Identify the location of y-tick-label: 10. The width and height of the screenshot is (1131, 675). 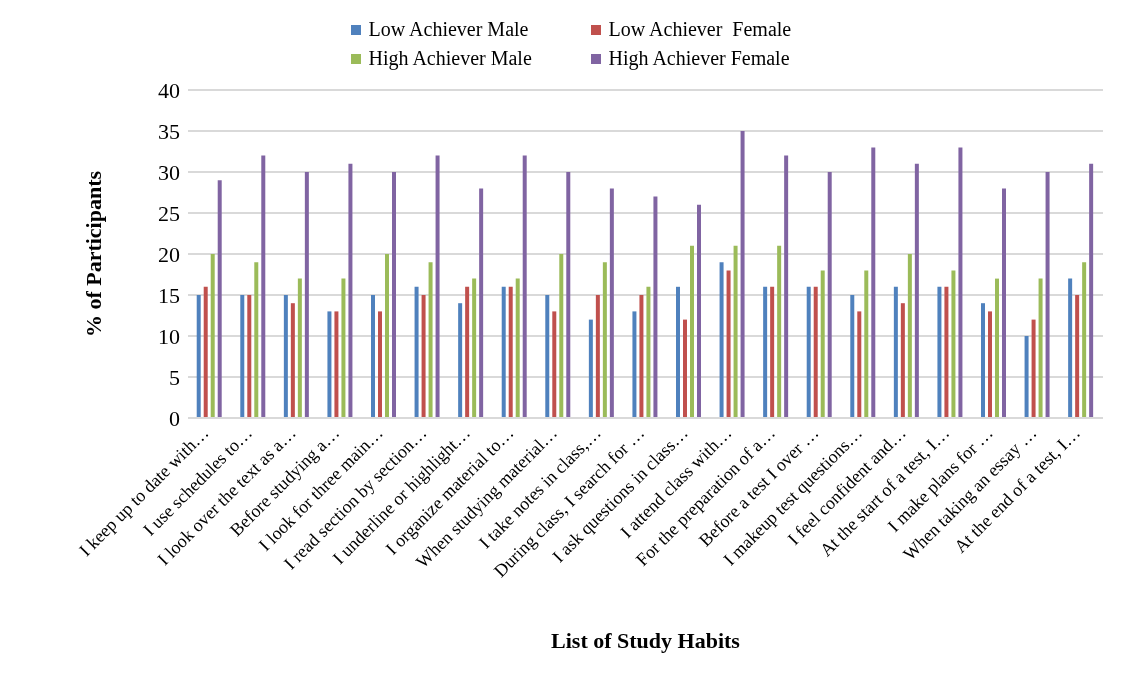
(169, 336).